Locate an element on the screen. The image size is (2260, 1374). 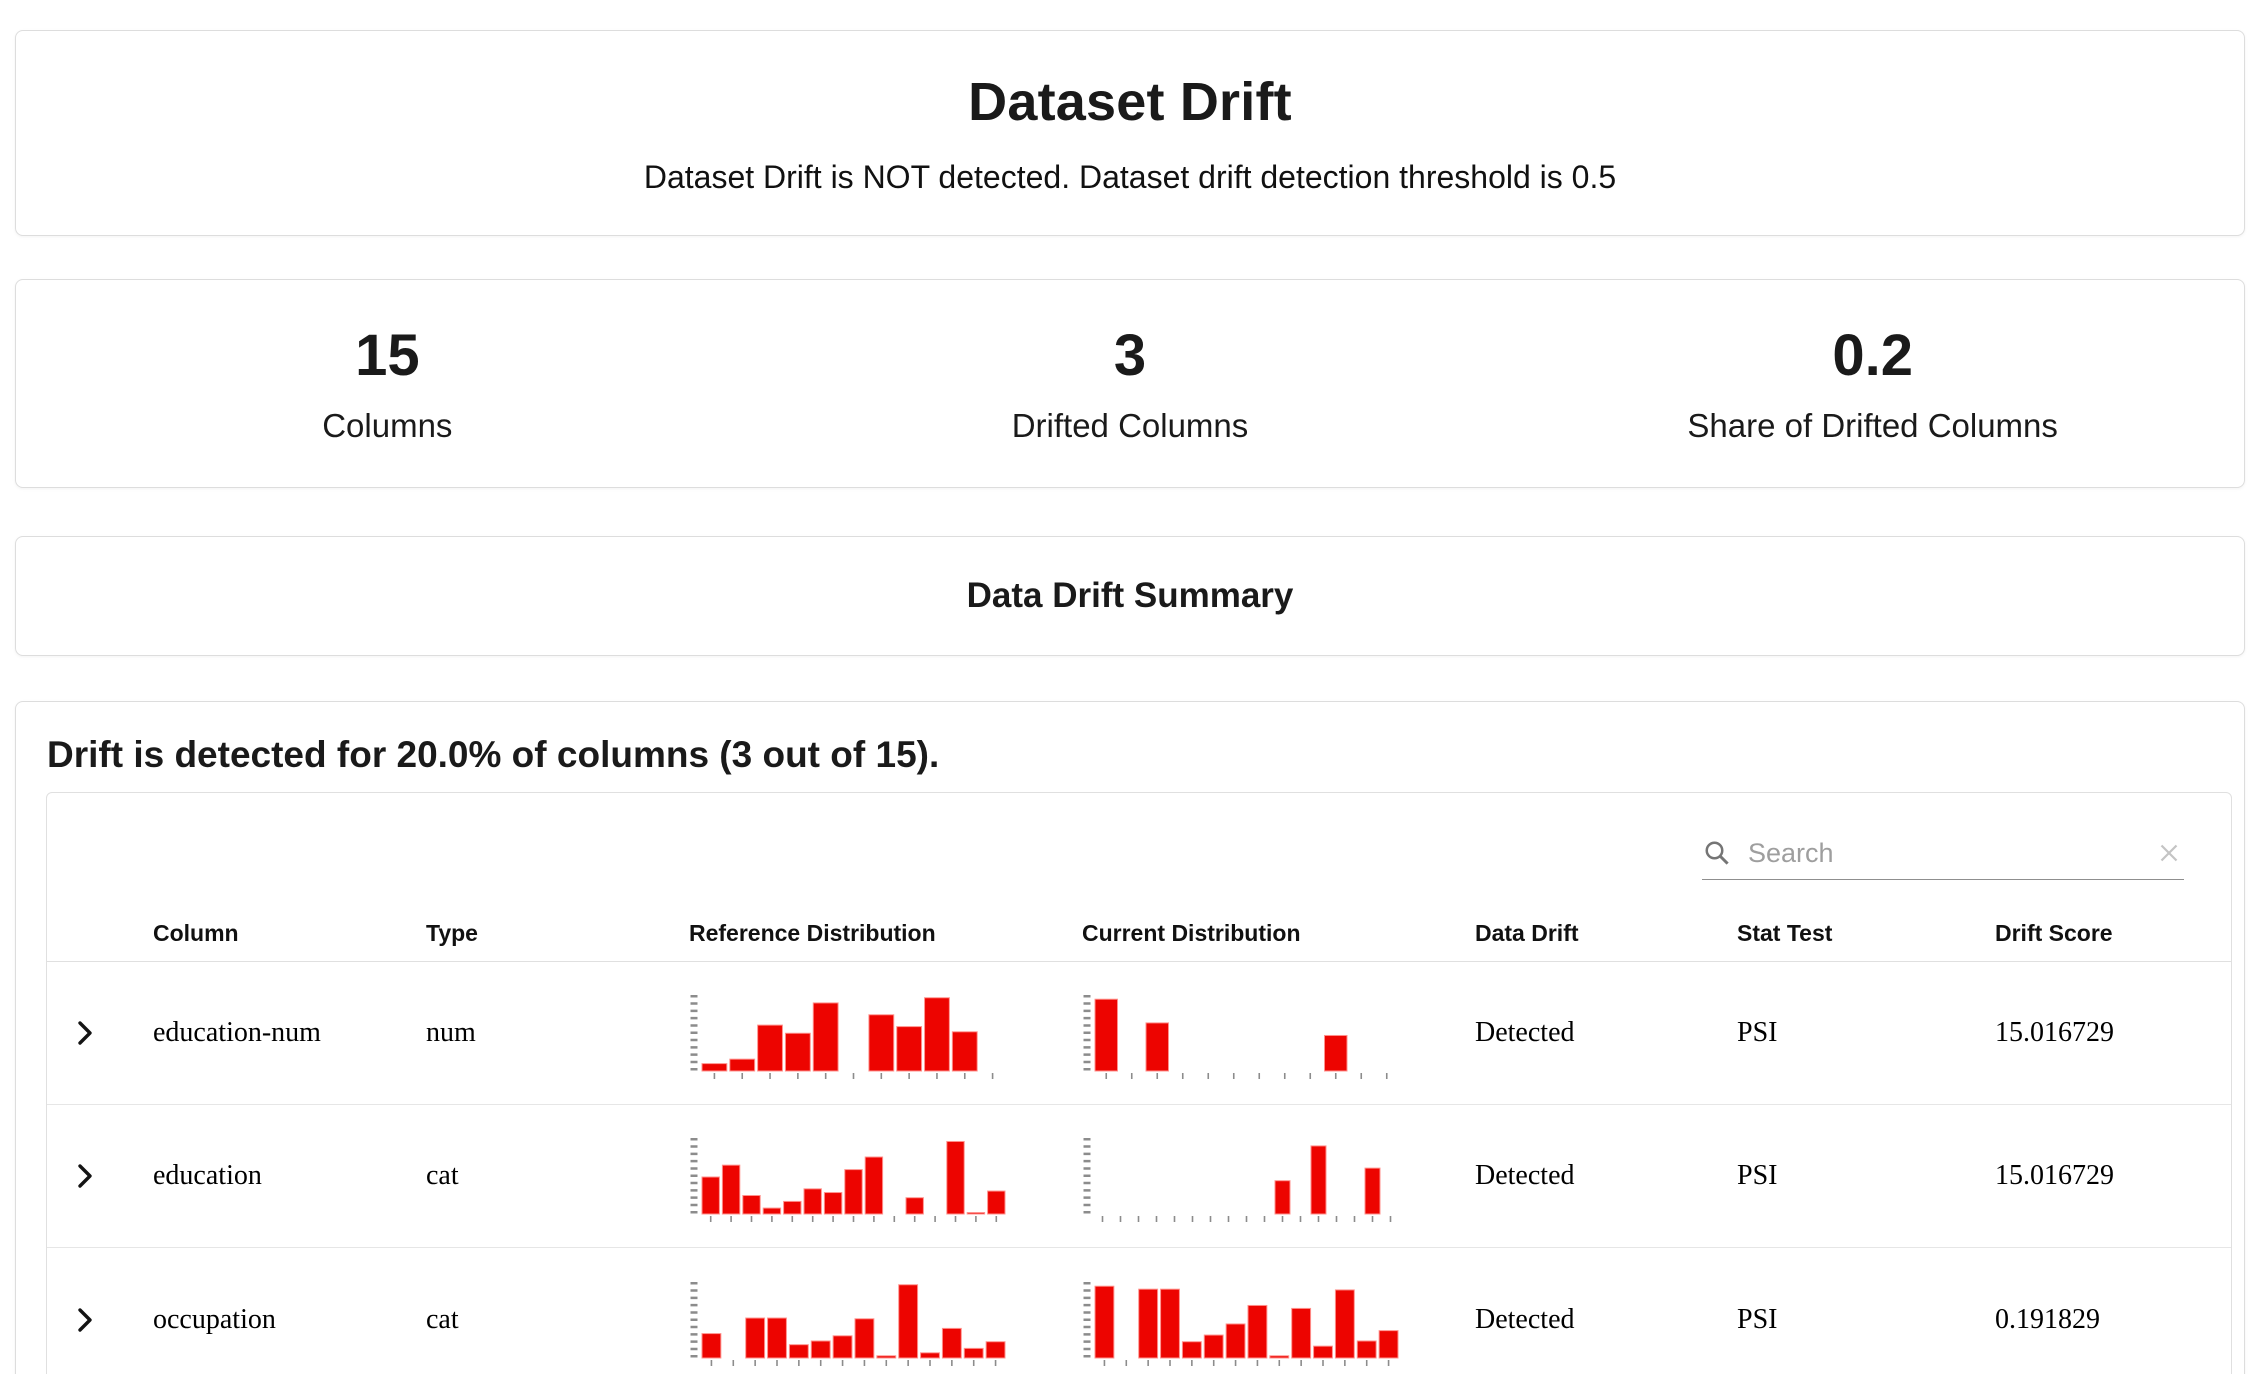
cell-column: education-num is located at coordinates (237, 1032).